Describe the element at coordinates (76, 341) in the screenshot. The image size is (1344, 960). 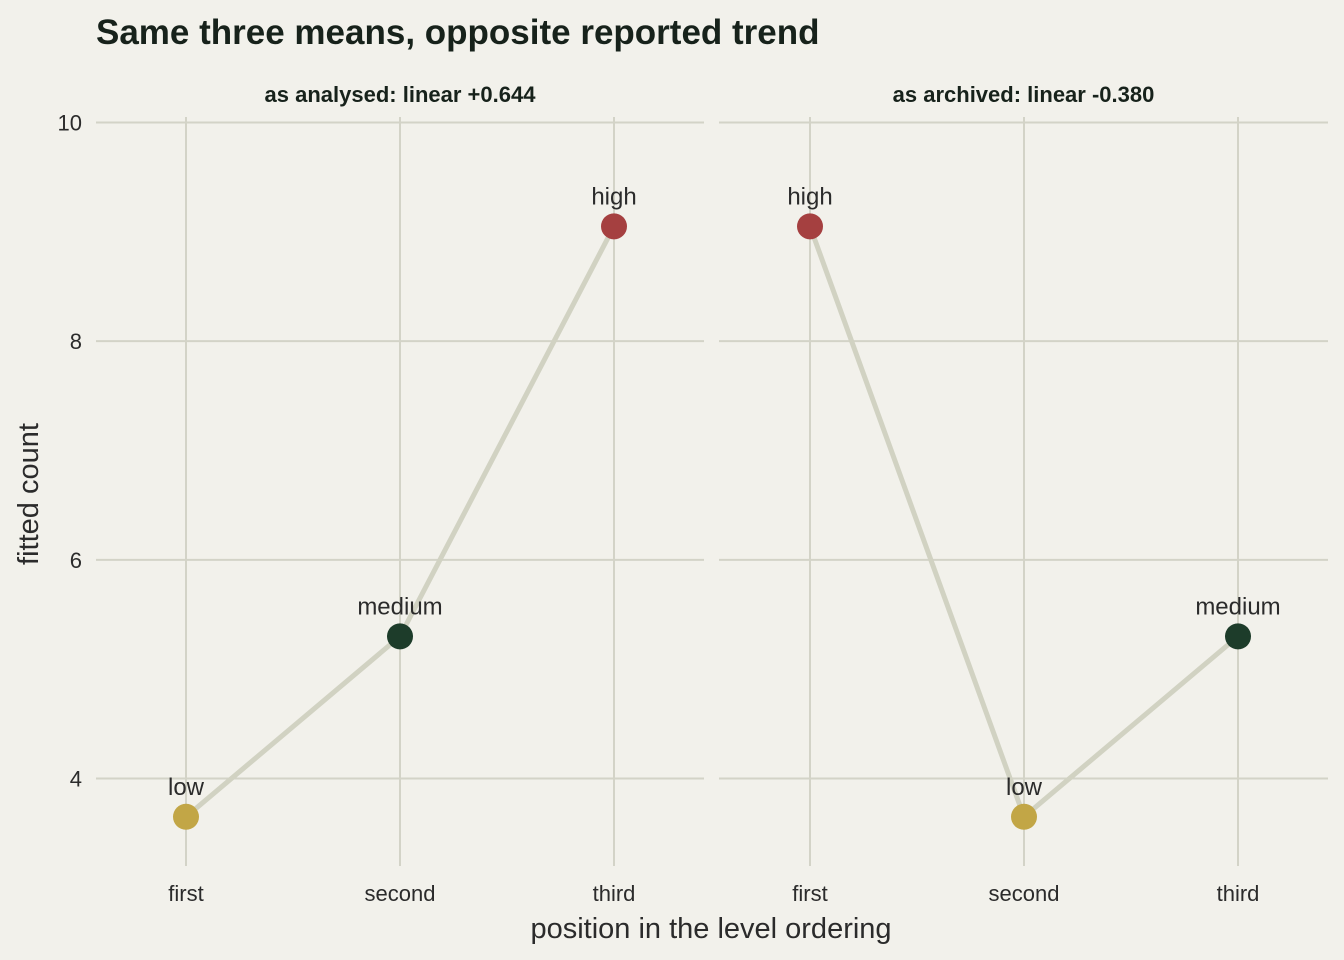
I see `y-tick-label: 8` at that location.